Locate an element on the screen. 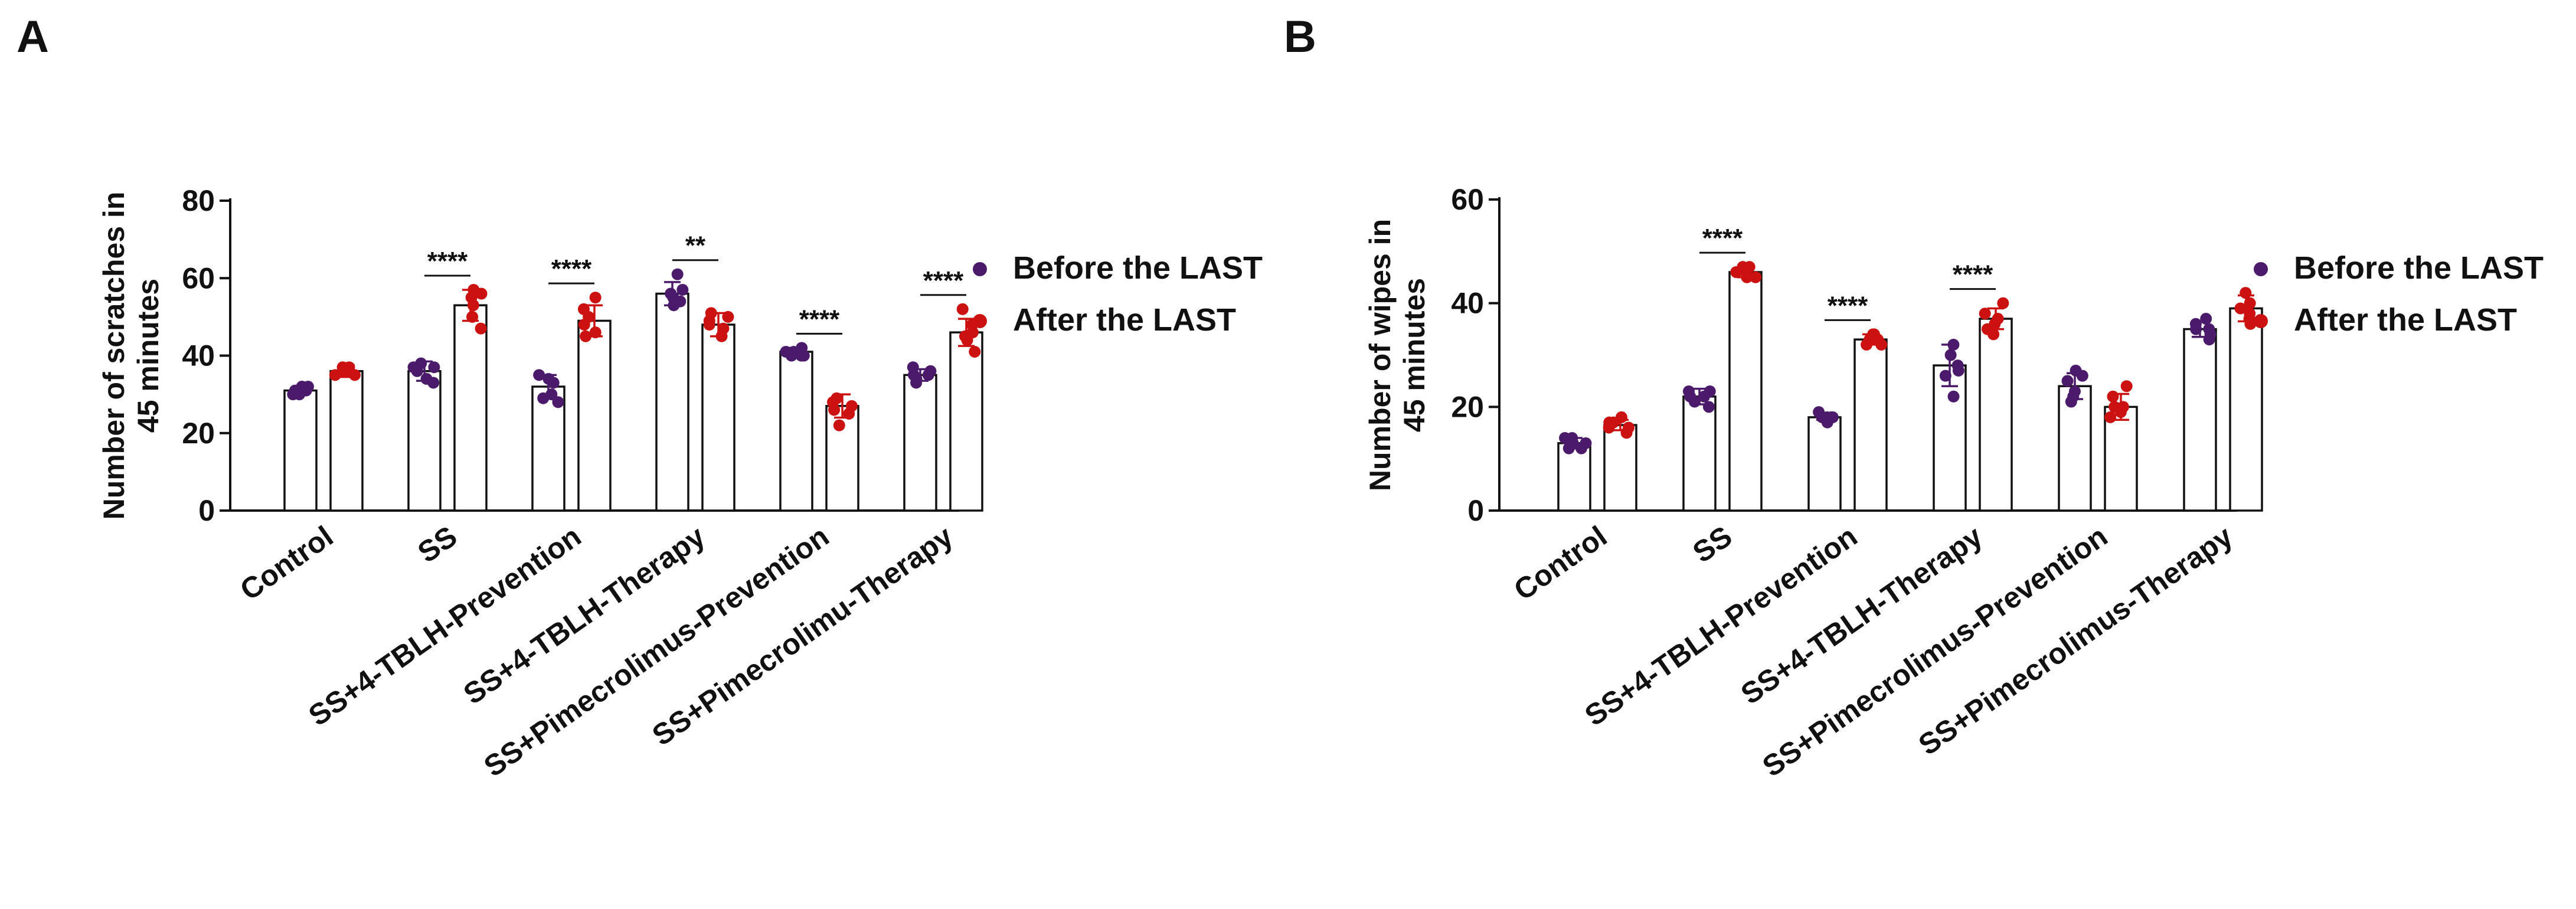 The image size is (2576, 909). y-axis-label-line: 45 minutes is located at coordinates (148, 356).